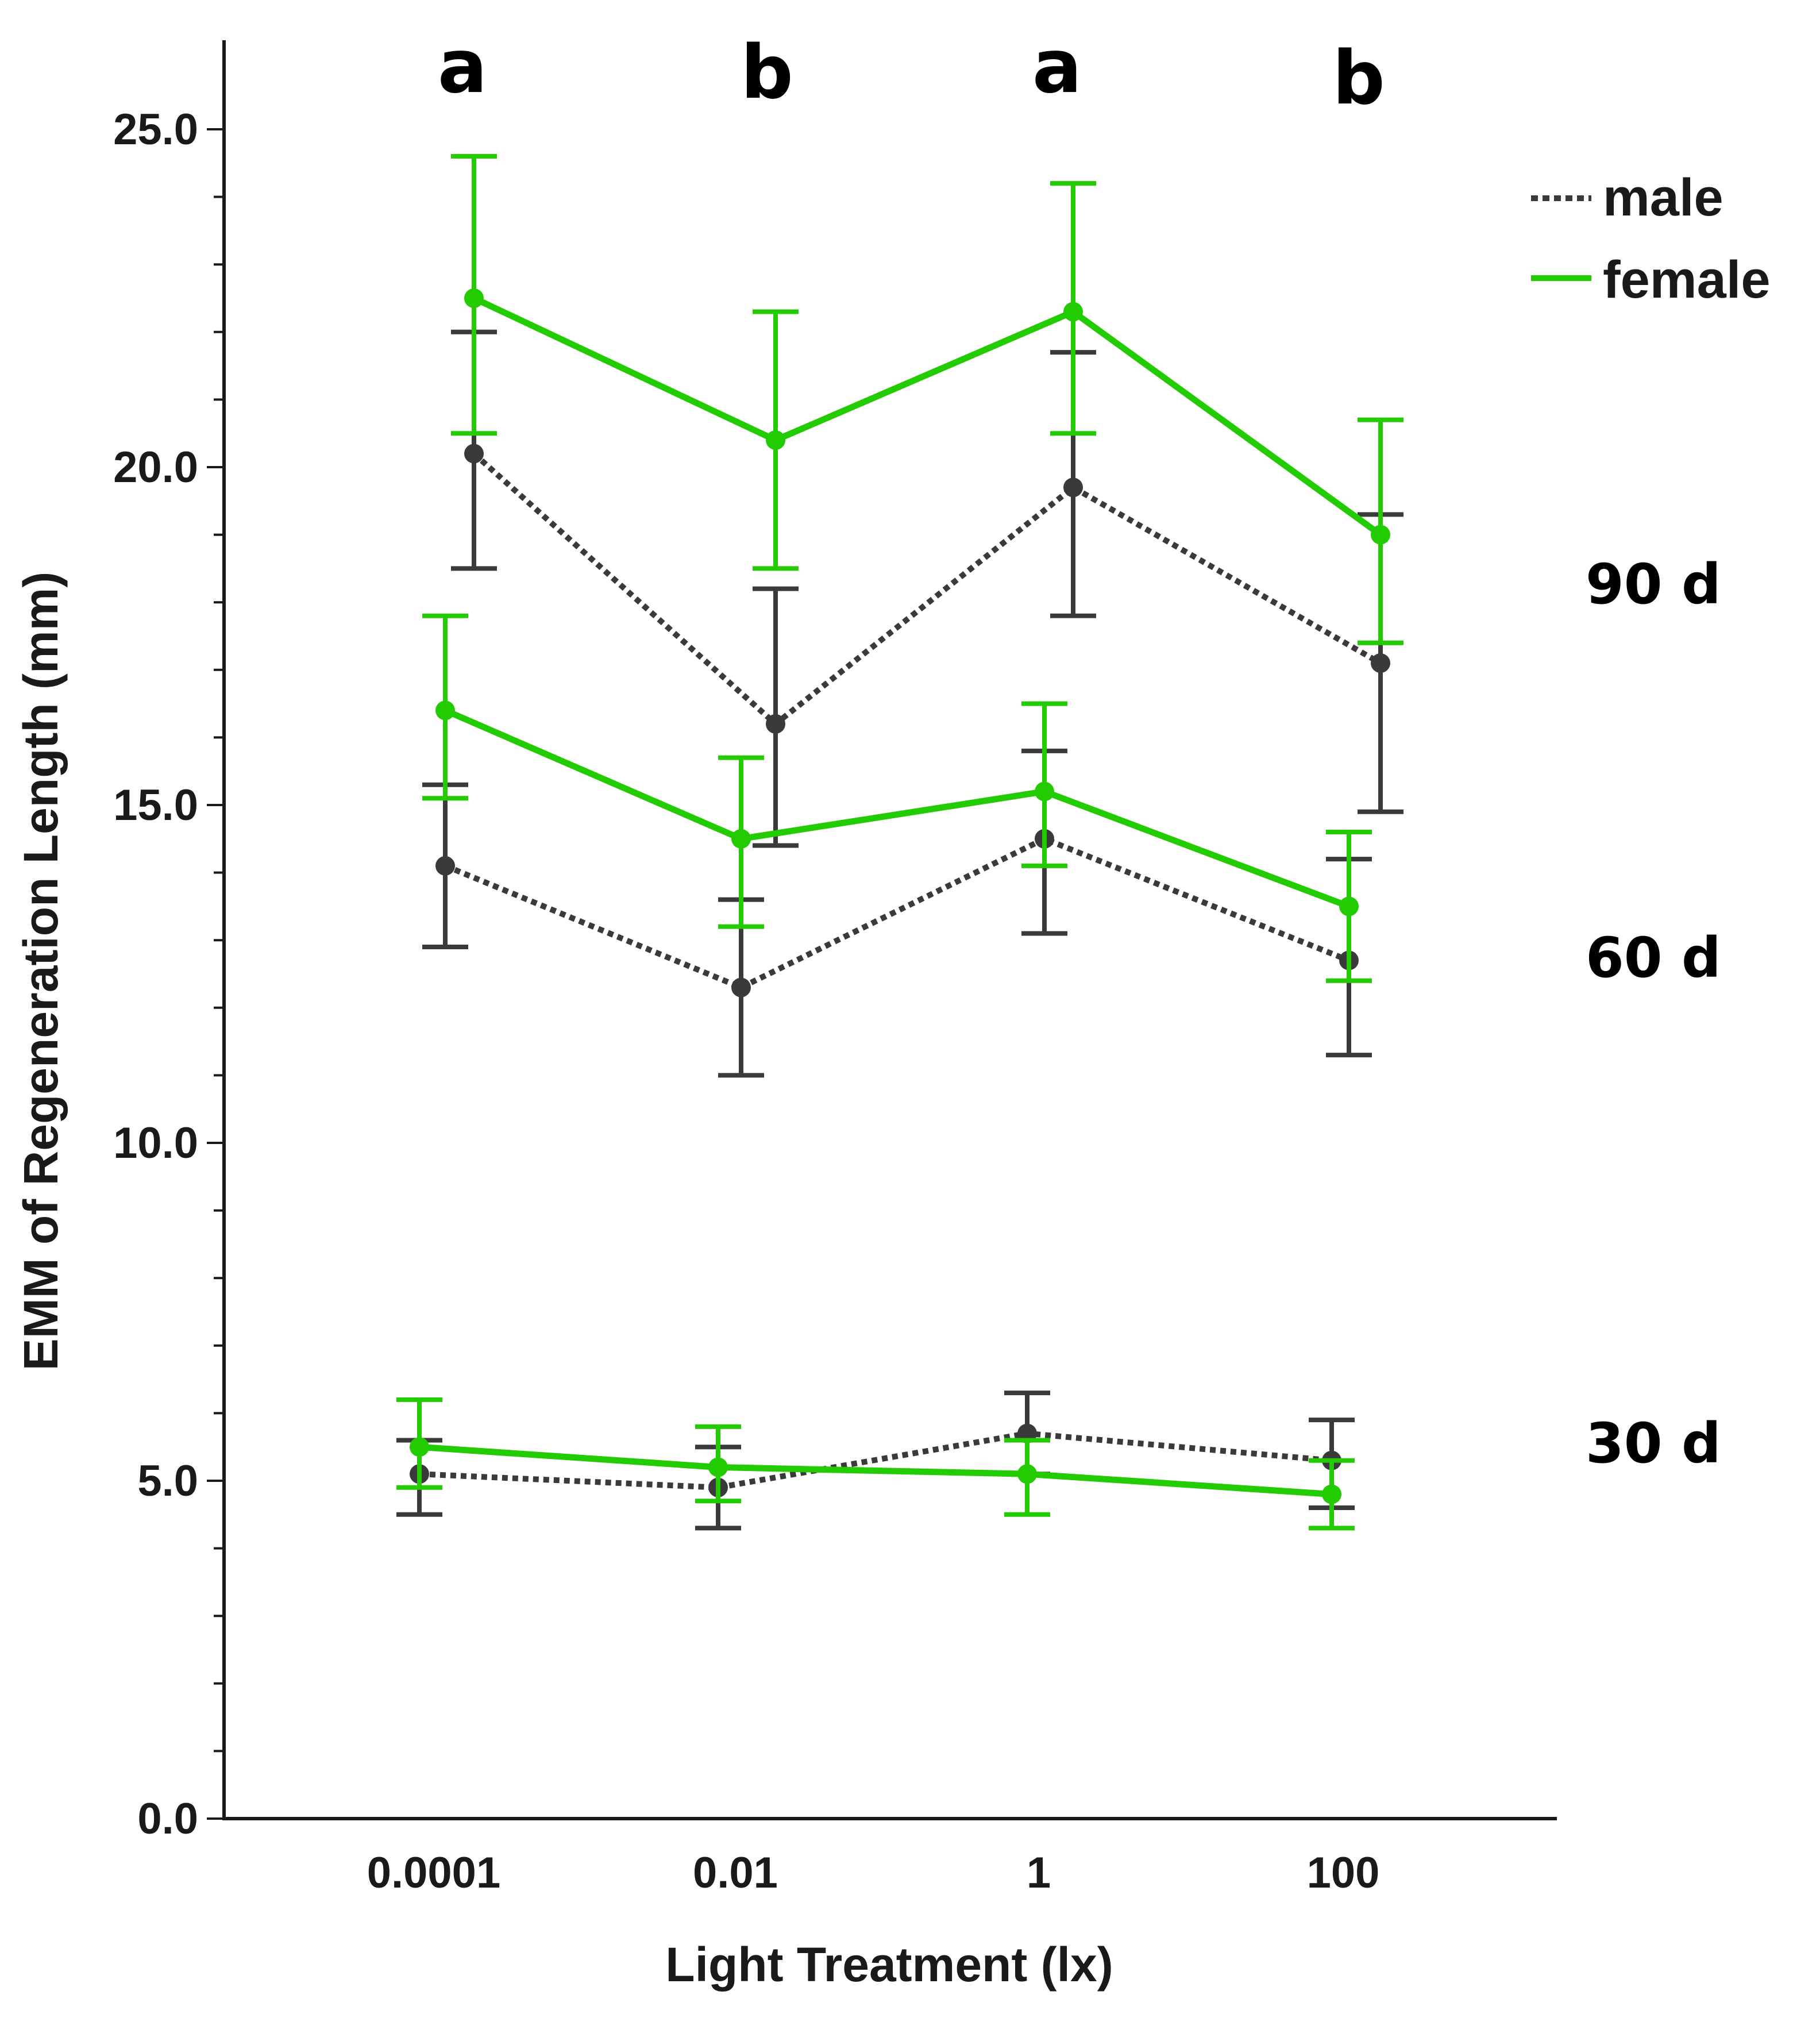 This screenshot has width=1820, height=2018. I want to click on y-tick-label: 15.0, so click(155, 805).